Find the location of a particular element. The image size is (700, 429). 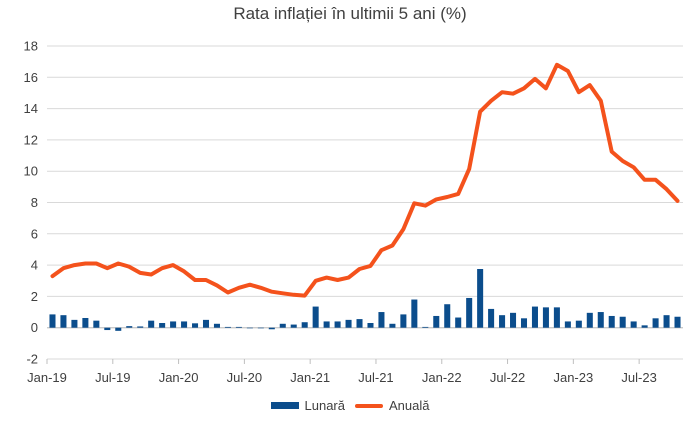

y-axis: -2 0 2 4 6 8 10 12 14 16 18 is located at coordinates (31, 203).